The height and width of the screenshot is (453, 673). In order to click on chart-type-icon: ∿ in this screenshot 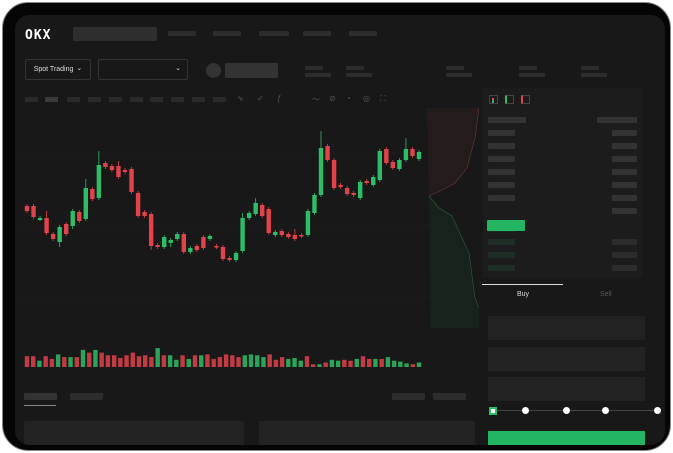, I will do `click(240, 98)`.